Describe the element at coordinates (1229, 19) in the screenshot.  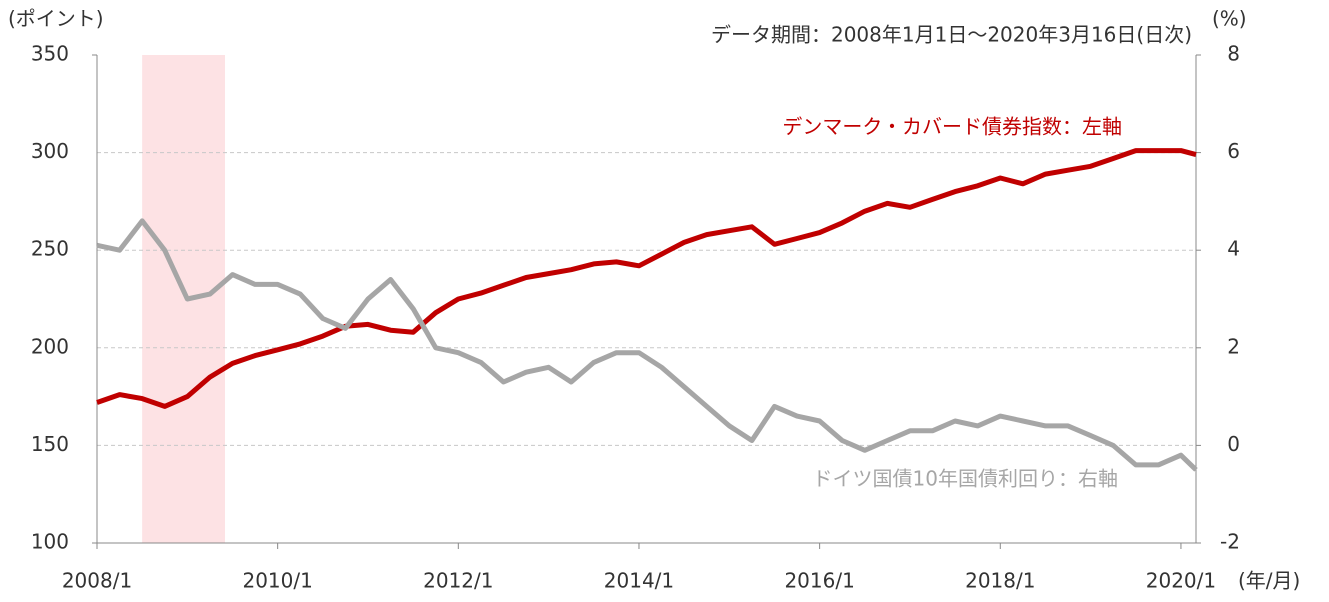
I see `y2-axis-label: (%)` at that location.